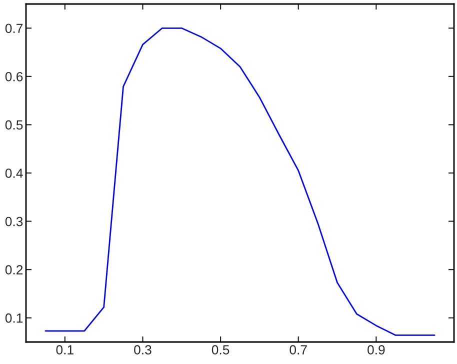 The image size is (457, 364). I want to click on x-tick-label: 0.7, so click(298, 349).